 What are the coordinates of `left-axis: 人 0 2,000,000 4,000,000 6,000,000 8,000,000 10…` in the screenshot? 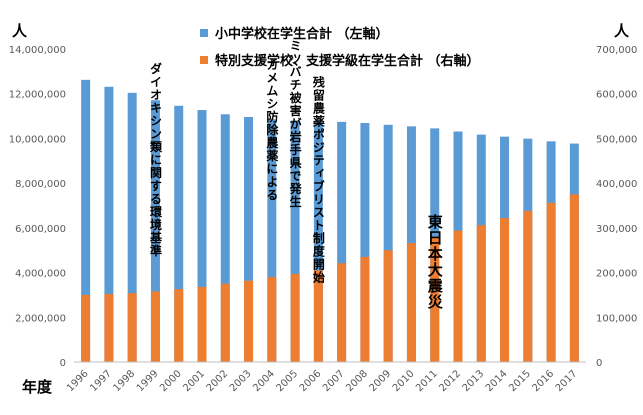 It's located at (37, 195).